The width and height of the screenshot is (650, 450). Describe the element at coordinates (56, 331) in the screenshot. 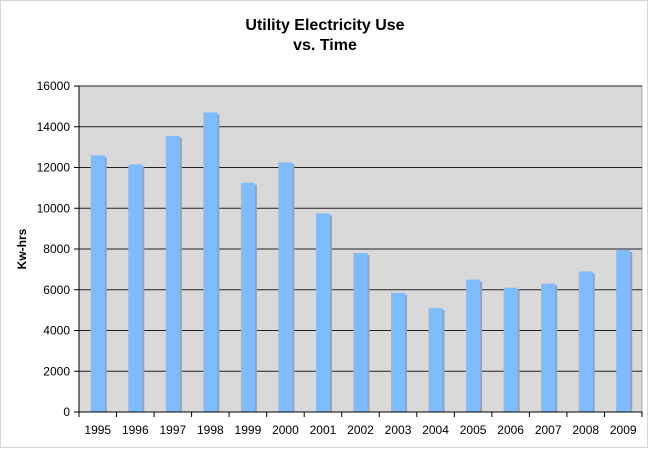

I see `y-tick-label: 4000` at that location.